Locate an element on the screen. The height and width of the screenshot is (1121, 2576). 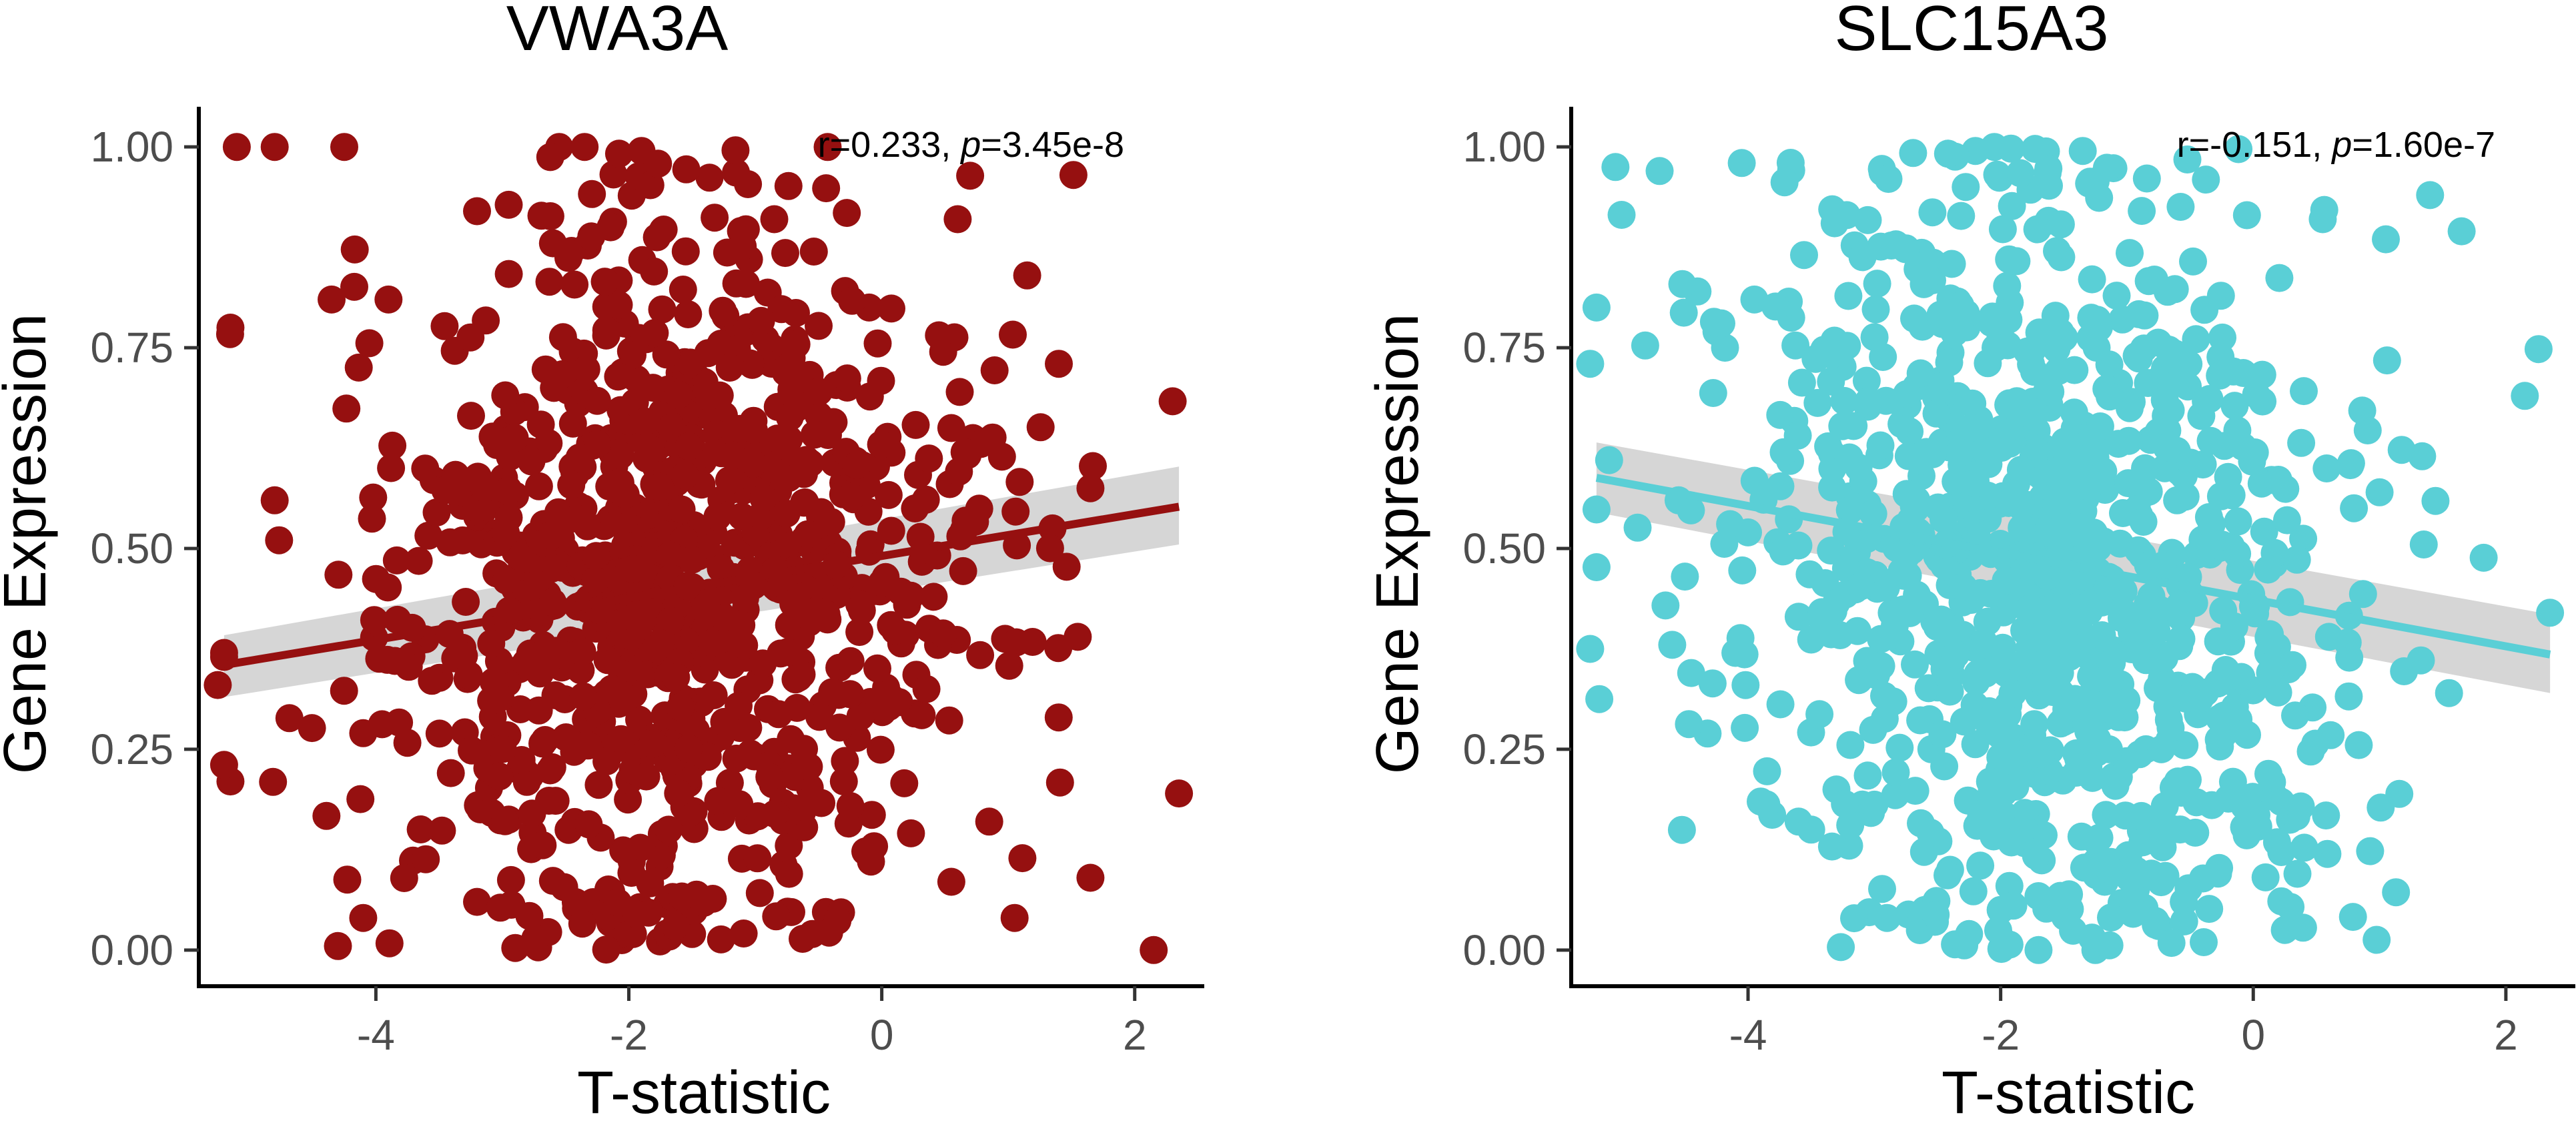
x-tick-label: 0 is located at coordinates (2253, 1035).